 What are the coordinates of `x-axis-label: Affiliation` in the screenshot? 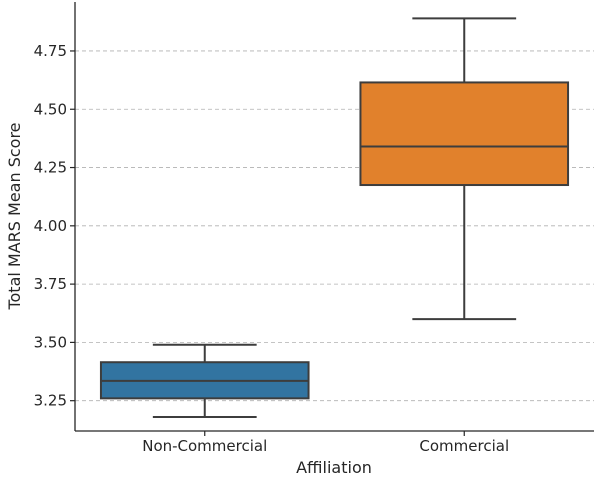 It's located at (334, 467).